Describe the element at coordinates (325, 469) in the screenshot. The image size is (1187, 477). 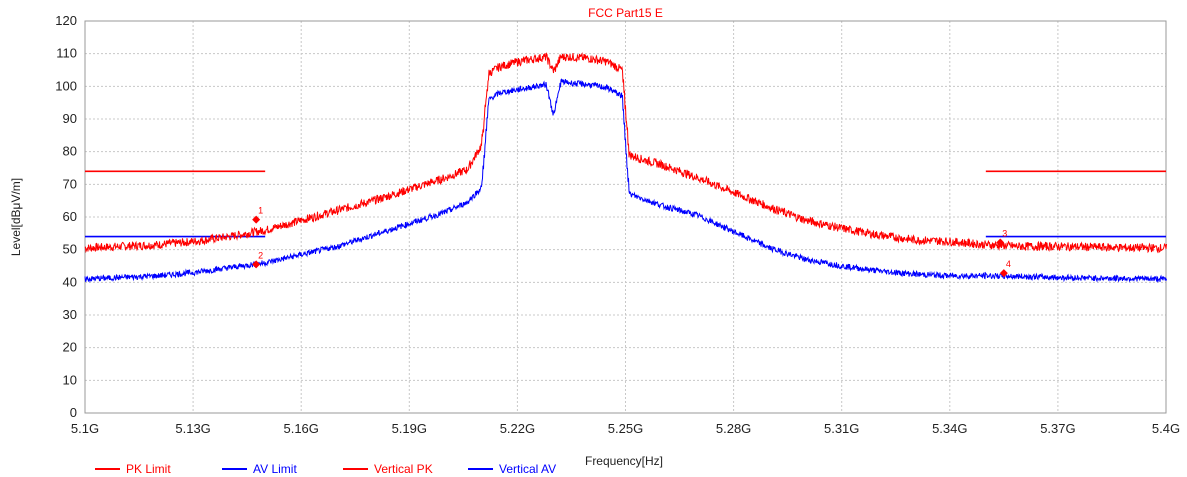
I see `legend: PK Limit AV Limit Vertical PK Vertical AV` at that location.